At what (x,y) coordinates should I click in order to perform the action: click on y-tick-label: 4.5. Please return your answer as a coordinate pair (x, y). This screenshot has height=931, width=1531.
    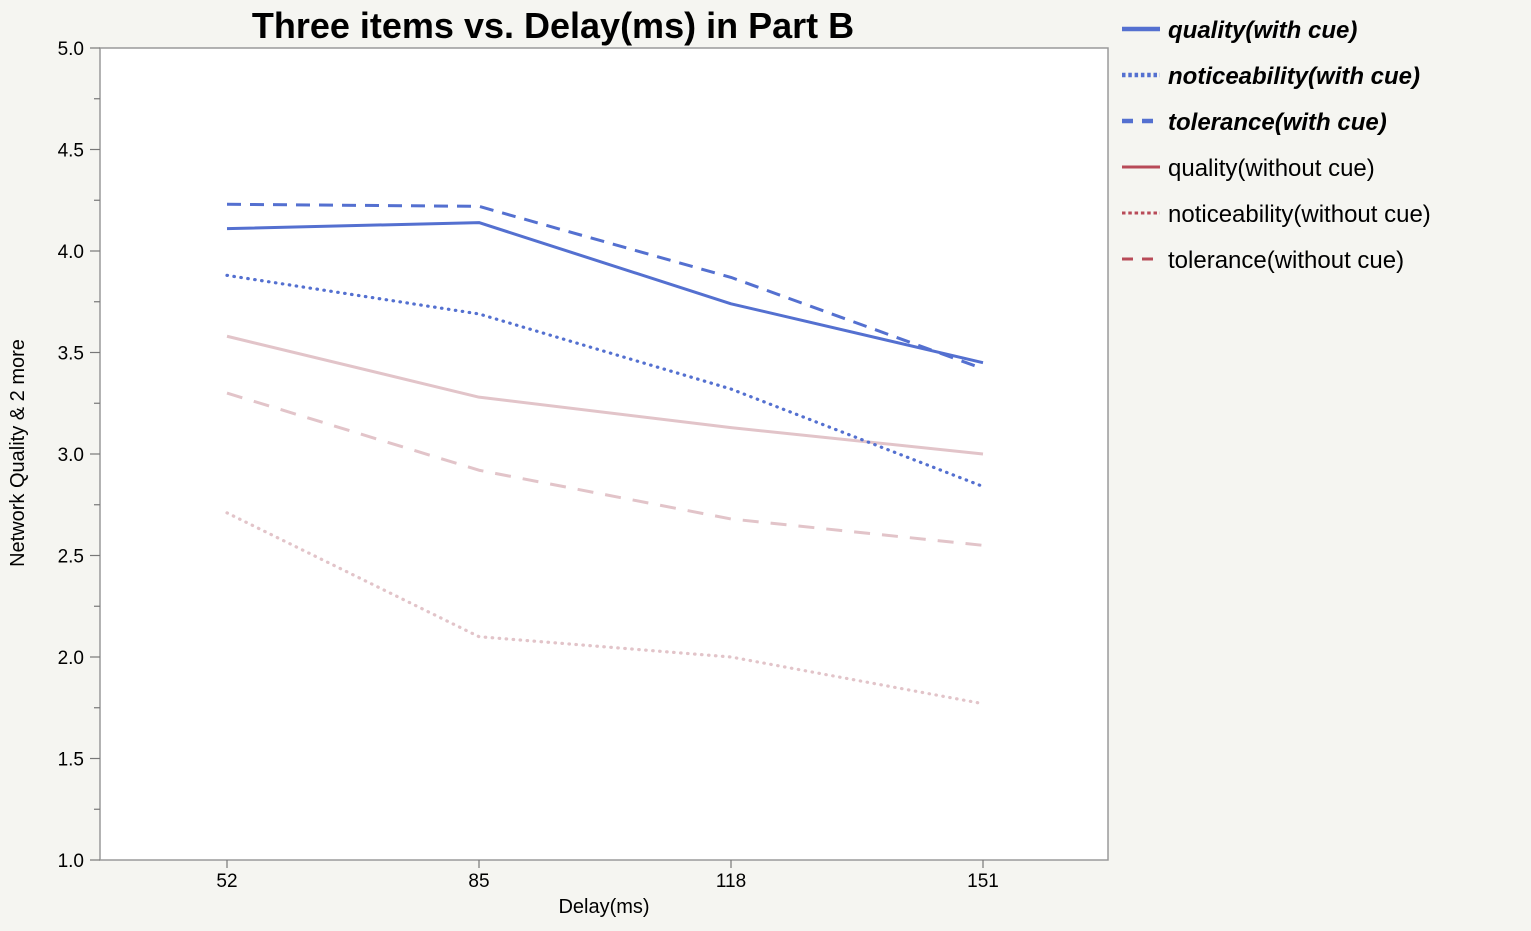
    Looking at the image, I should click on (71, 151).